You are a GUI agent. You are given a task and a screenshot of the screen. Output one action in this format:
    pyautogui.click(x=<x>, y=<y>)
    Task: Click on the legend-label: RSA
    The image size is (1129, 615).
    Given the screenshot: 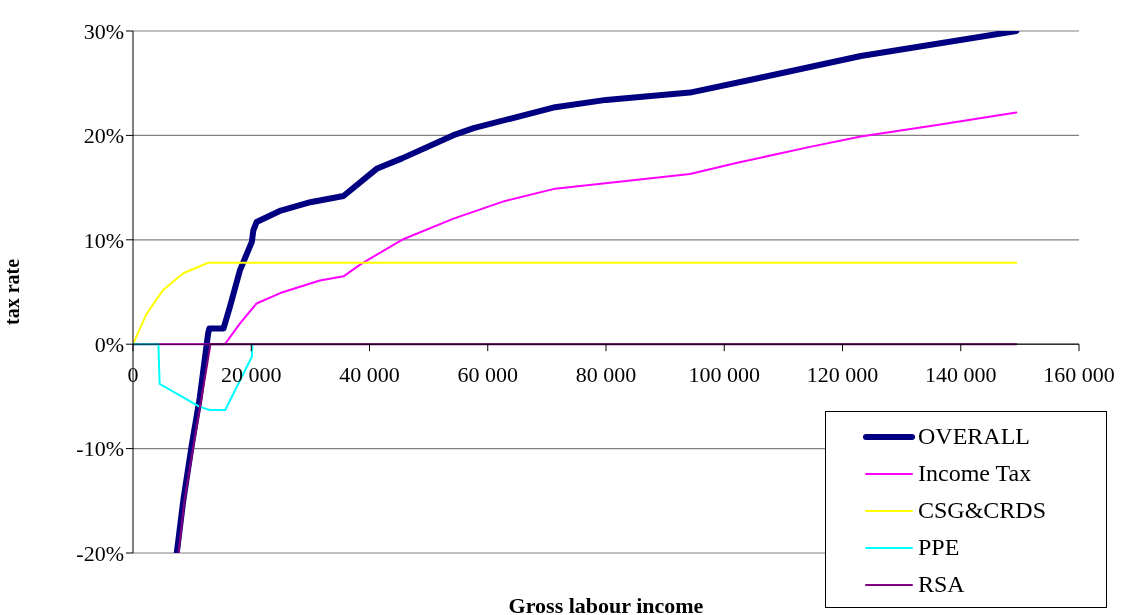 What is the action you would take?
    pyautogui.click(x=941, y=584)
    